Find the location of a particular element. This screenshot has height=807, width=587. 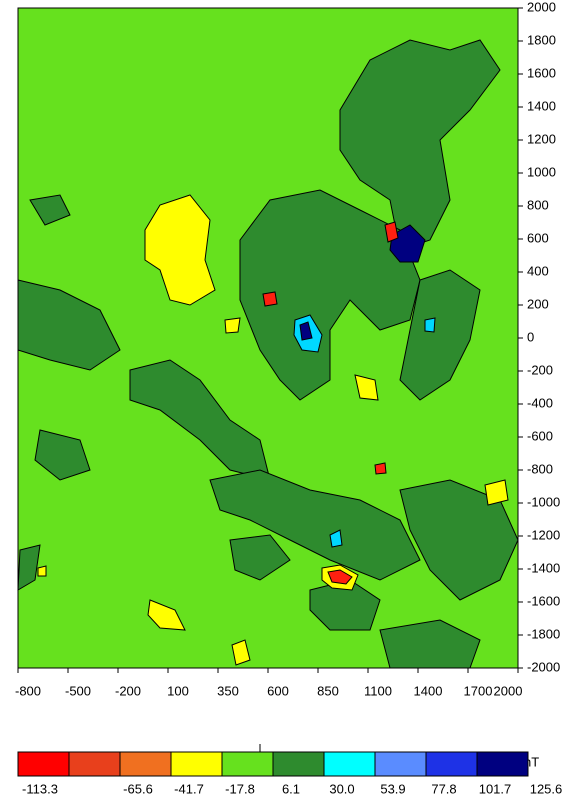

colorbar-label: 30.0 is located at coordinates (341, 788).